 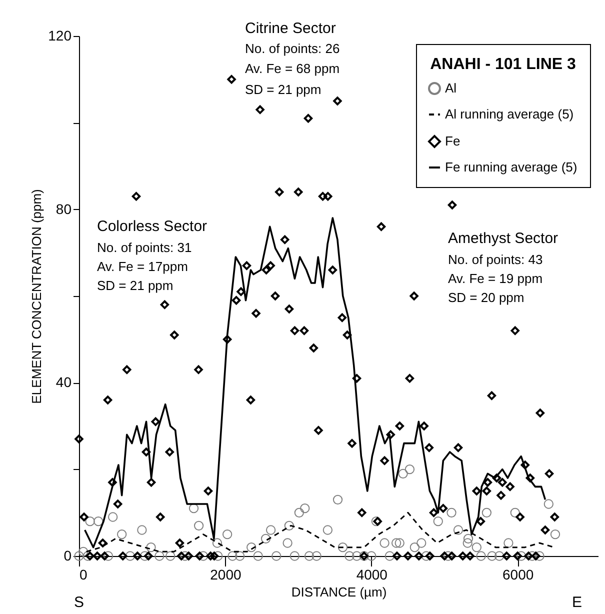 What do you see at coordinates (68, 556) in the screenshot?
I see `y-tick-label: 0` at bounding box center [68, 556].